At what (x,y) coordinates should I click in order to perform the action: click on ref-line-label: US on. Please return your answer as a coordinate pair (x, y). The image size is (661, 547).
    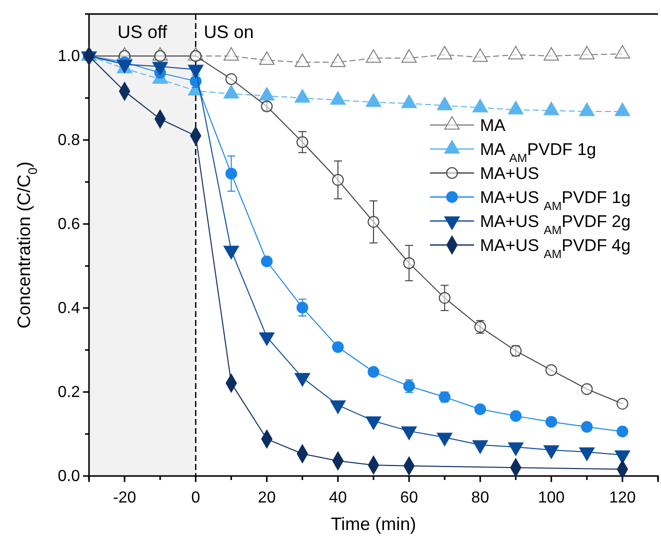
    Looking at the image, I should click on (229, 32).